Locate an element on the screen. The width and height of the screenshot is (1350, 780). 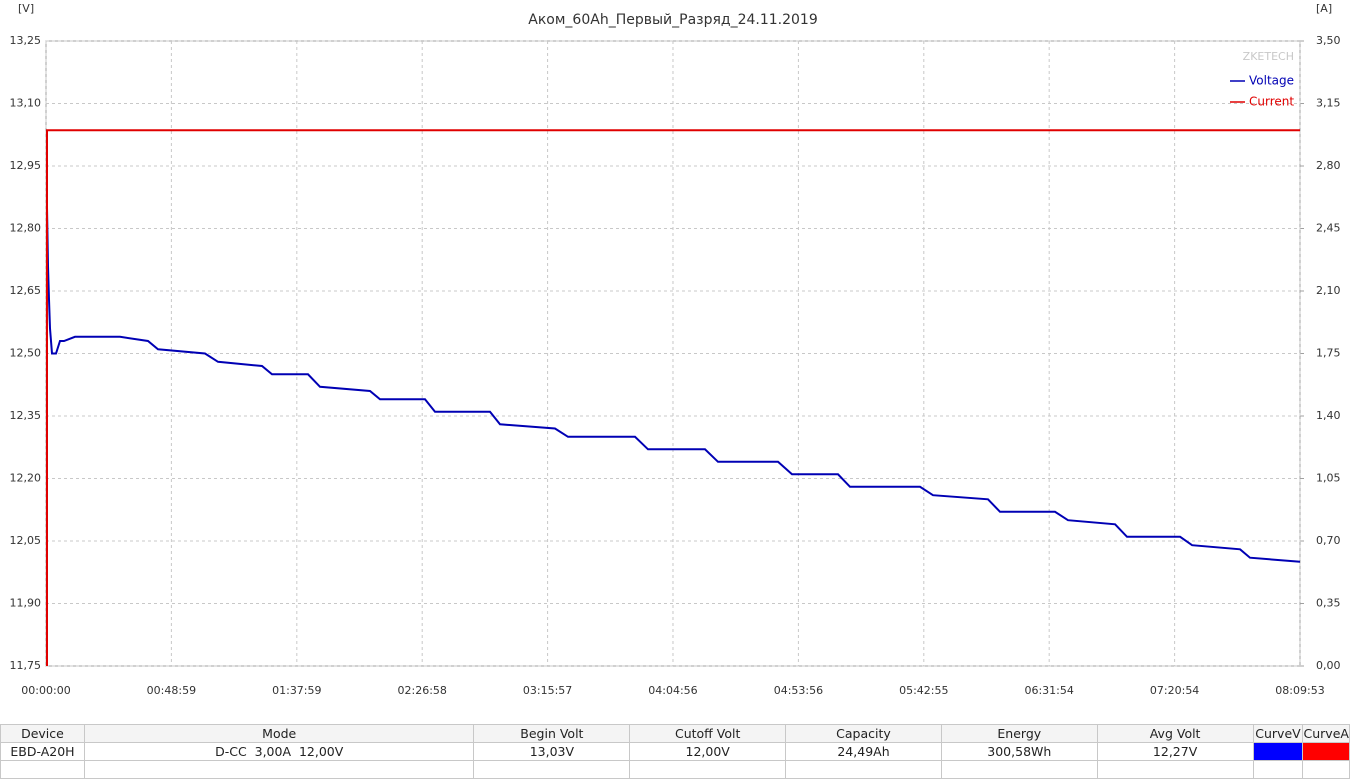
x-tick-label: 00:48:59 is located at coordinates (171, 690).